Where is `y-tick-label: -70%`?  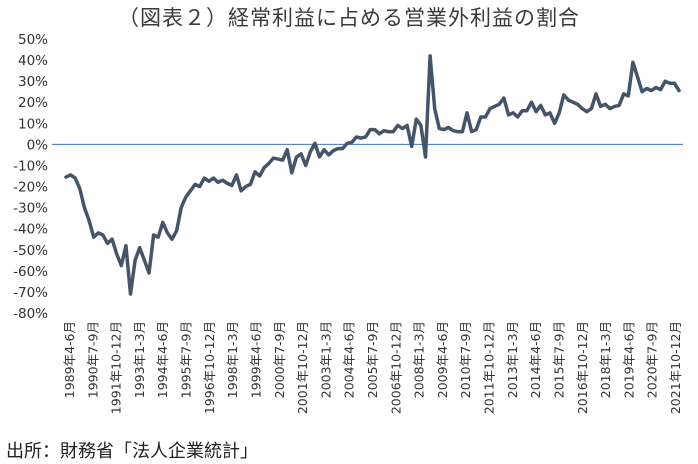
y-tick-label: -70% is located at coordinates (30, 293).